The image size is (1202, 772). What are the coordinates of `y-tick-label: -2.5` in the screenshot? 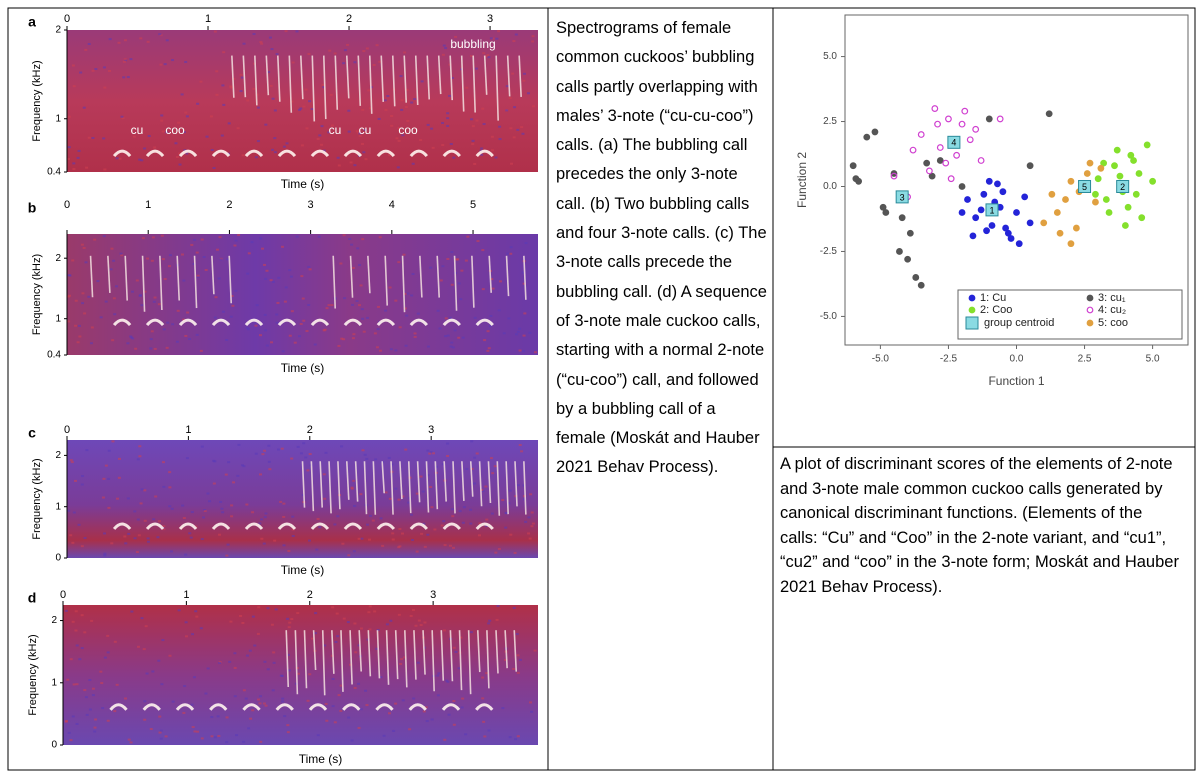 It's located at (829, 251).